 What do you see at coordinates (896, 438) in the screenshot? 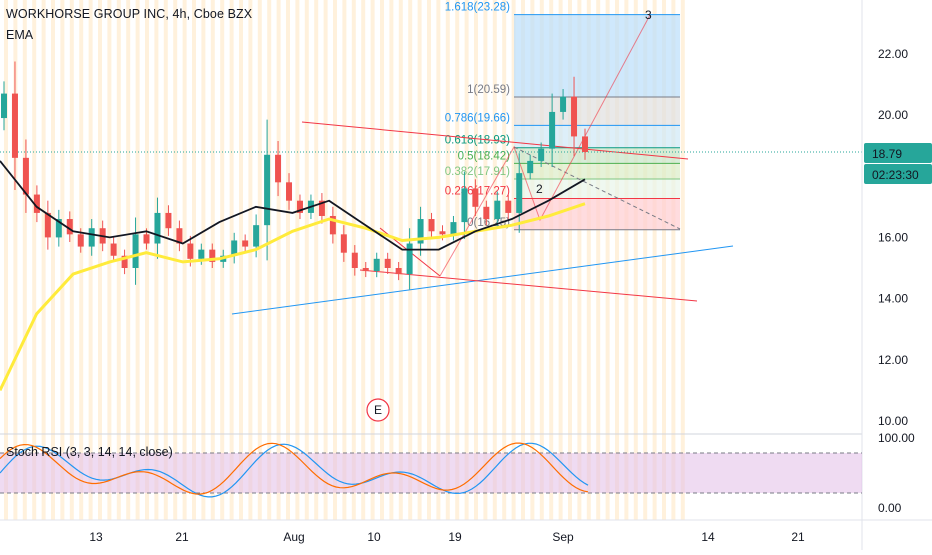
I see `stoch-tick-100: 100.00` at bounding box center [896, 438].